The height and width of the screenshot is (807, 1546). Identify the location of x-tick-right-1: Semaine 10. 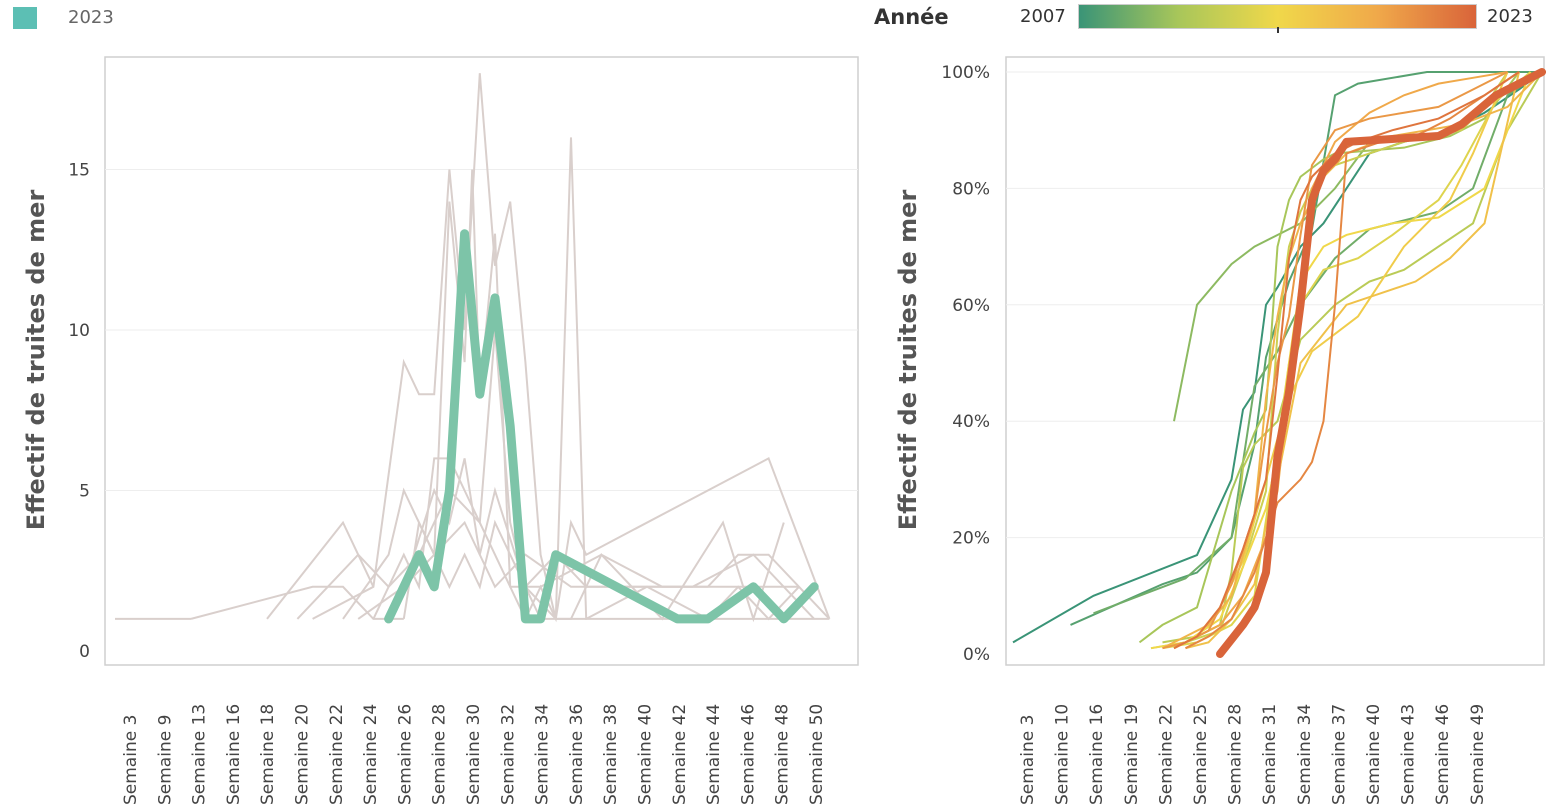
(1063, 754).